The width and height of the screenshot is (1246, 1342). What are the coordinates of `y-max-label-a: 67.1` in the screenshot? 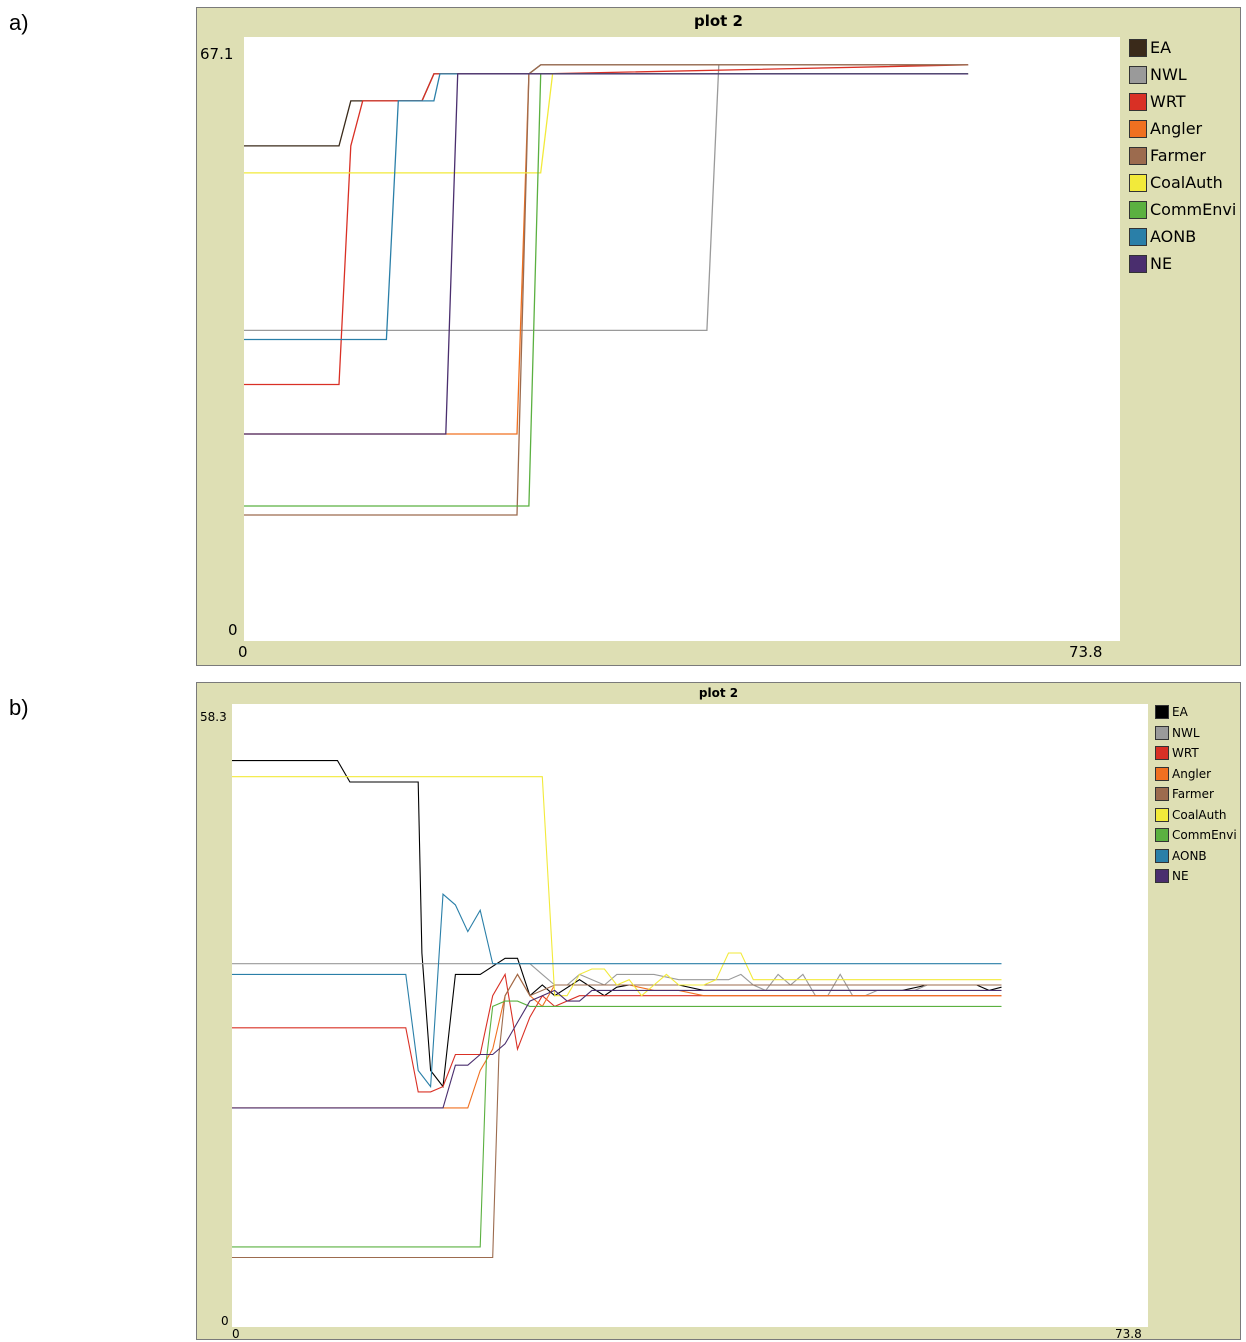 It's located at (217, 54).